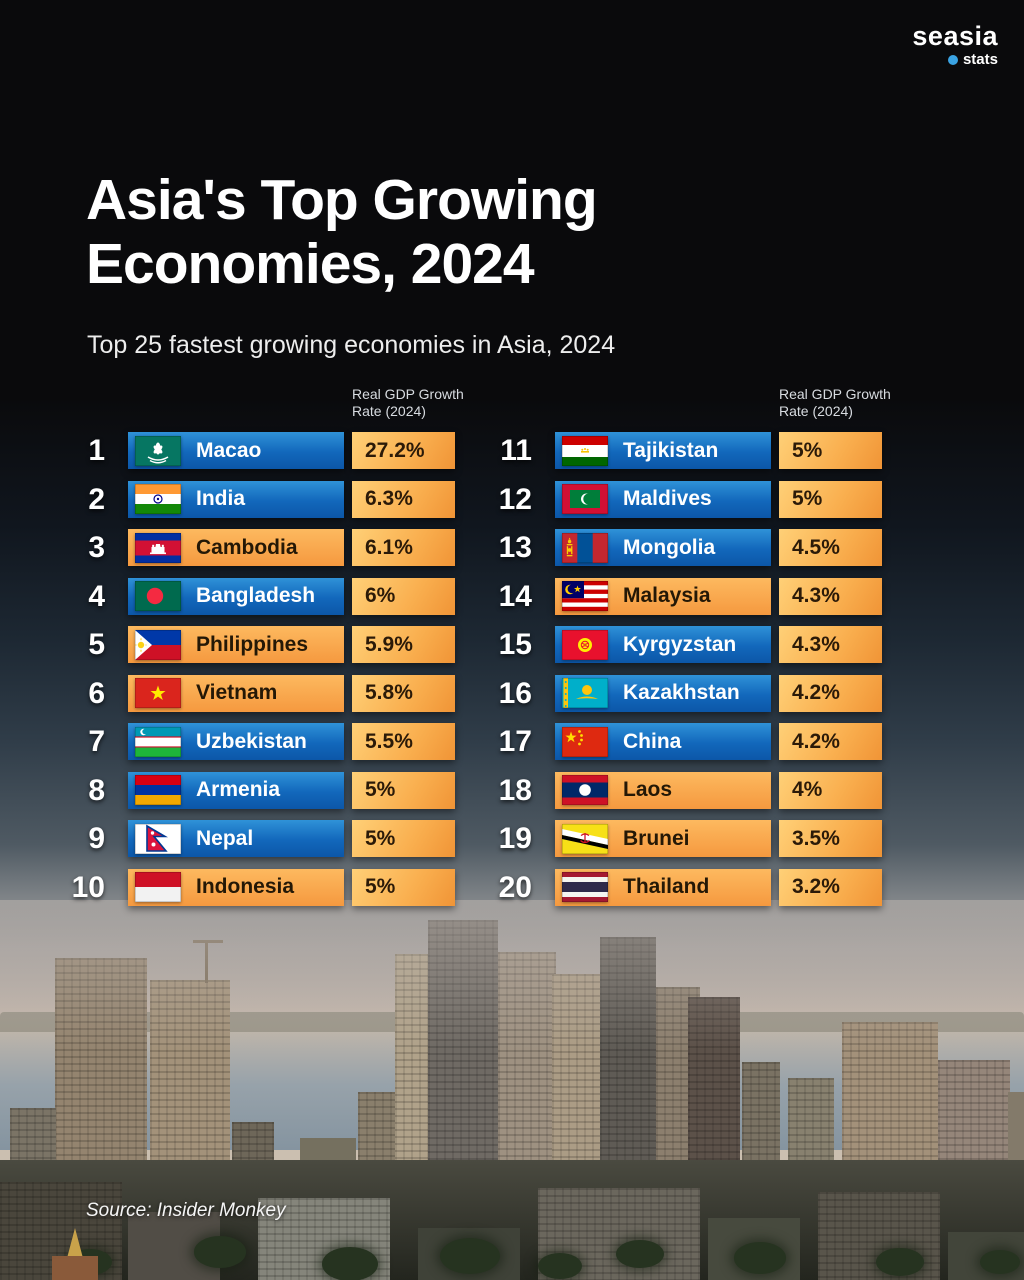  I want to click on ranking-row: 3 Cambodia 6.1%, so click(255, 547).